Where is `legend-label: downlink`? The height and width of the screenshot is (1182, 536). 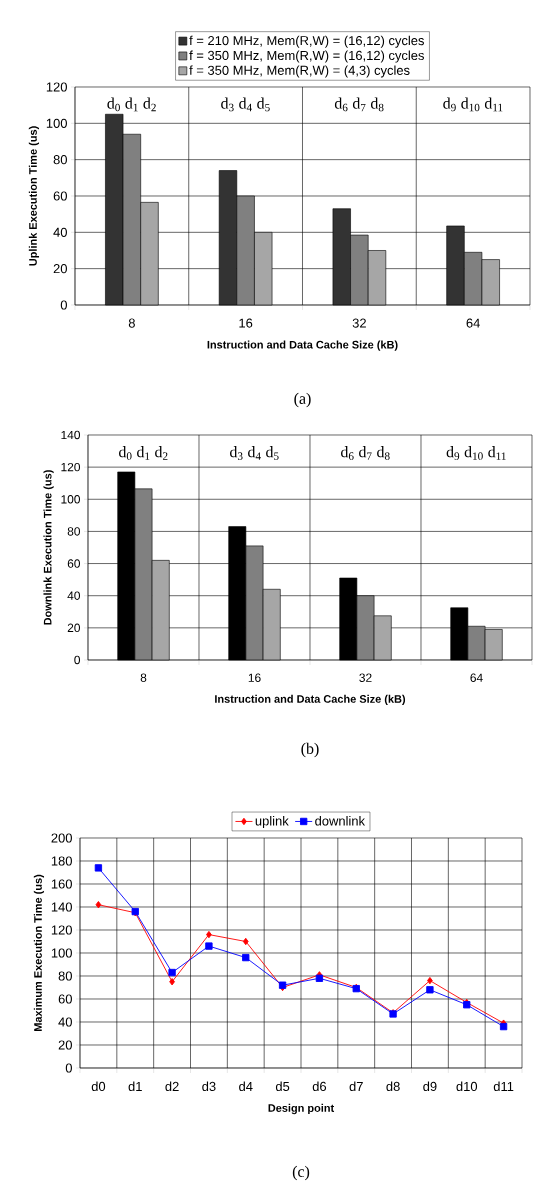 legend-label: downlink is located at coordinates (340, 821).